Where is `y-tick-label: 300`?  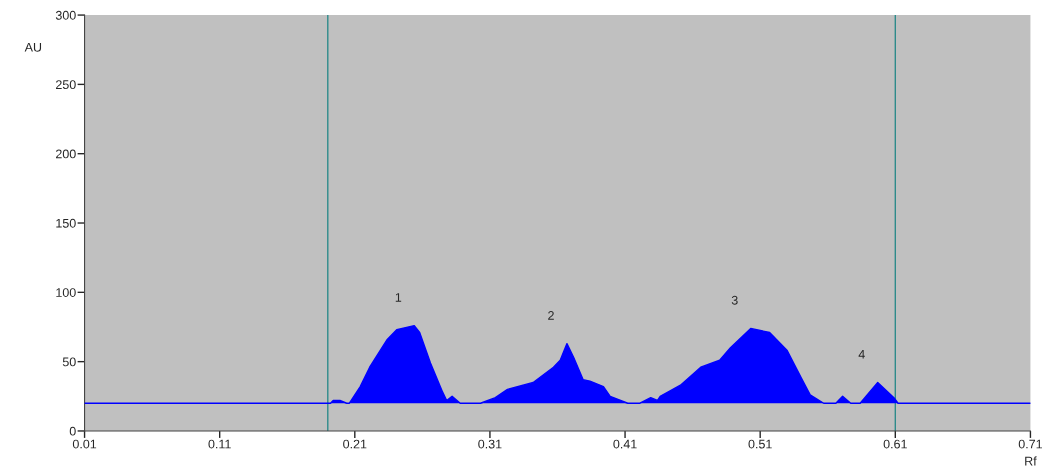
y-tick-label: 300 is located at coordinates (65, 15).